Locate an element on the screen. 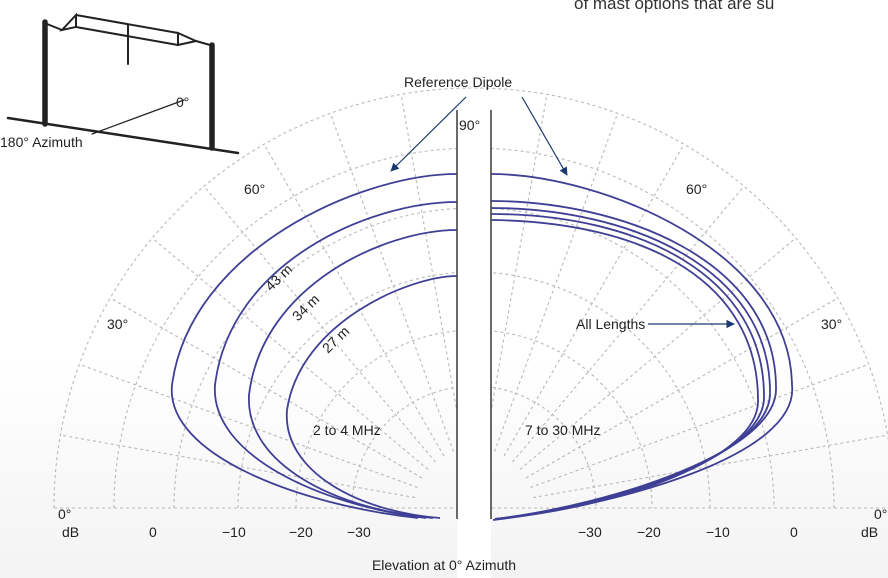 The width and height of the screenshot is (888, 578). db-tick-right-minus20: −20 is located at coordinates (649, 532).